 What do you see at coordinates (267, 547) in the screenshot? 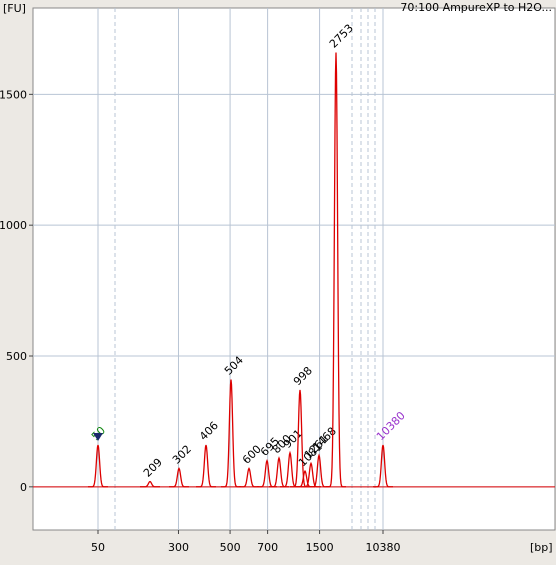
I see `x-tick-label: 700` at bounding box center [267, 547].